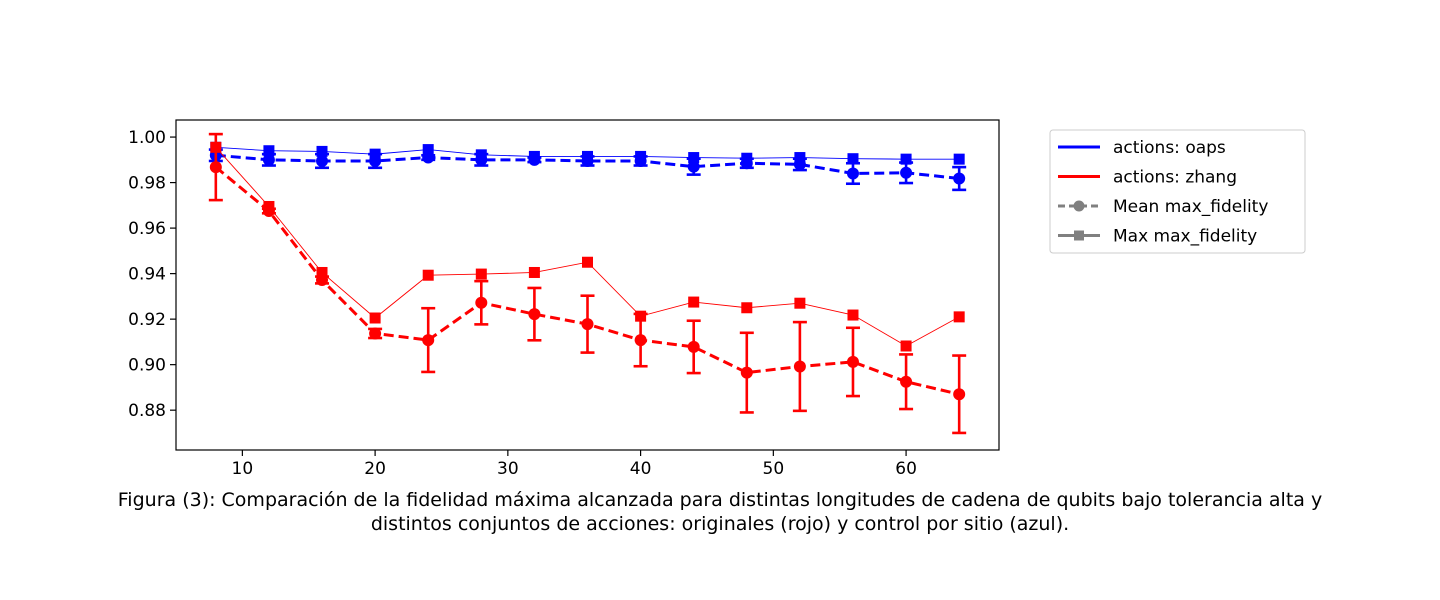  I want to click on mean-line-oaps, so click(587, 166).